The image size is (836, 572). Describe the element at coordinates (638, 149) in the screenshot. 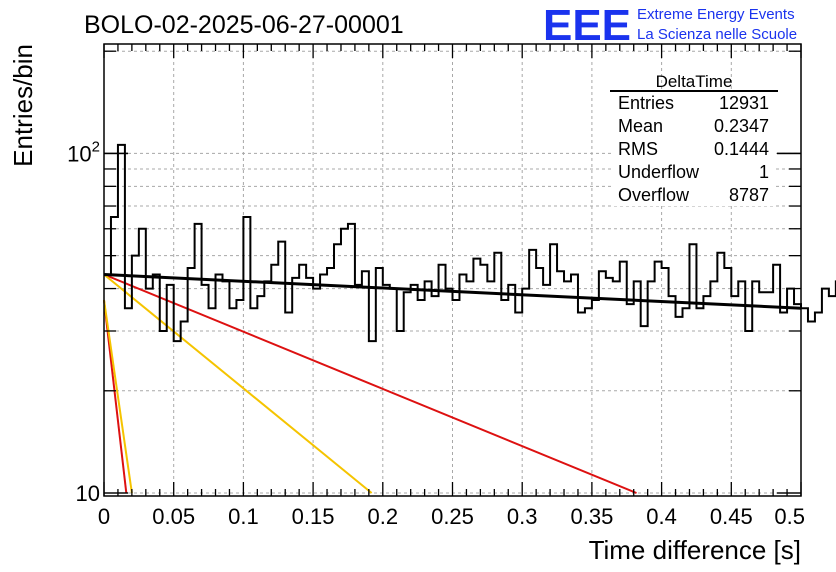

I see `stats-row-label: RMS` at that location.